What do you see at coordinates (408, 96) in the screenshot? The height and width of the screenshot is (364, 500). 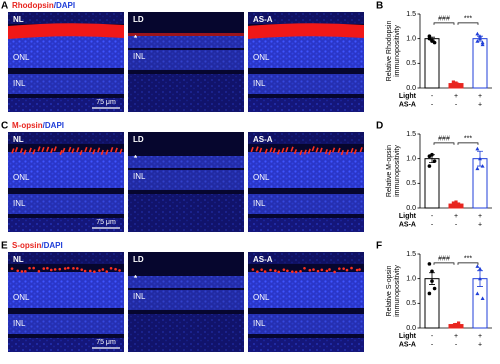 I see `x-table-label: Light` at bounding box center [408, 96].